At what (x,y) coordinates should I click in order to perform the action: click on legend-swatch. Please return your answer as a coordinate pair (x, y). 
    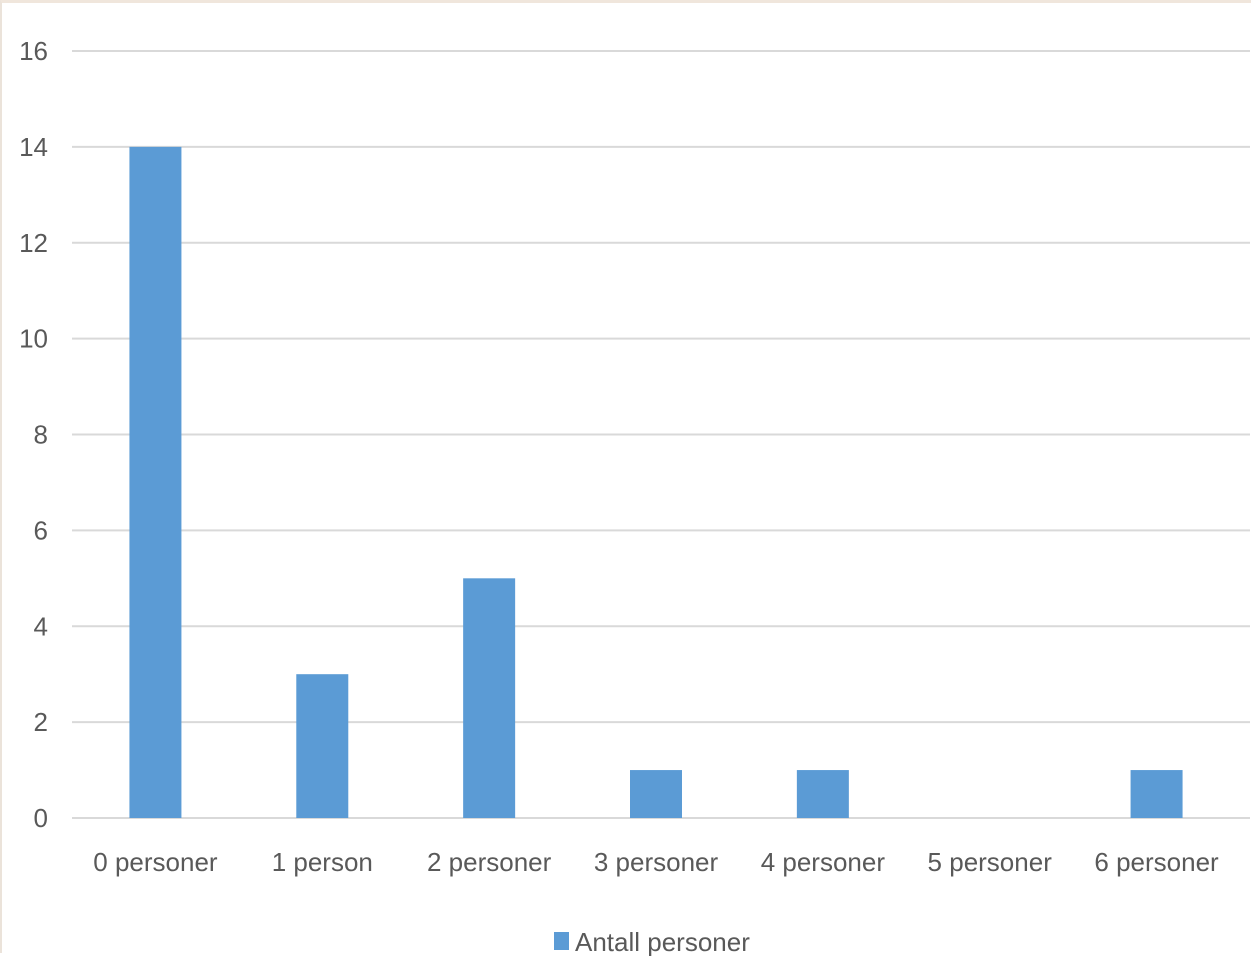
    Looking at the image, I should click on (561, 941).